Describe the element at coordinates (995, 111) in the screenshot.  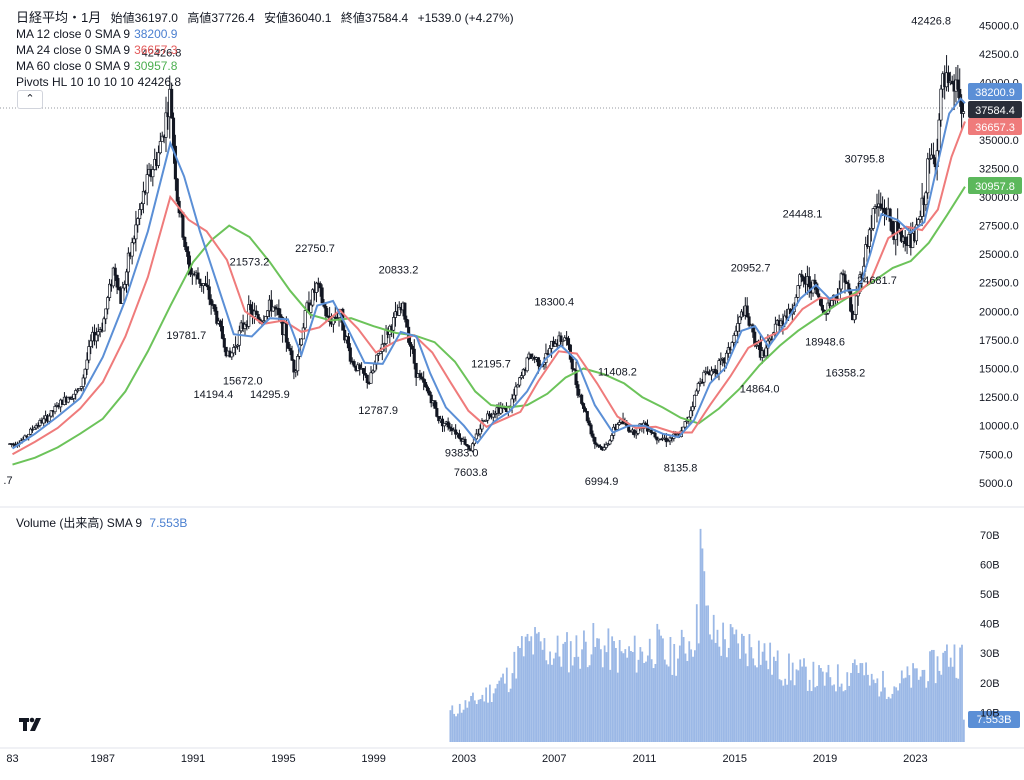
I see `price-badge-label: 37584.4` at that location.